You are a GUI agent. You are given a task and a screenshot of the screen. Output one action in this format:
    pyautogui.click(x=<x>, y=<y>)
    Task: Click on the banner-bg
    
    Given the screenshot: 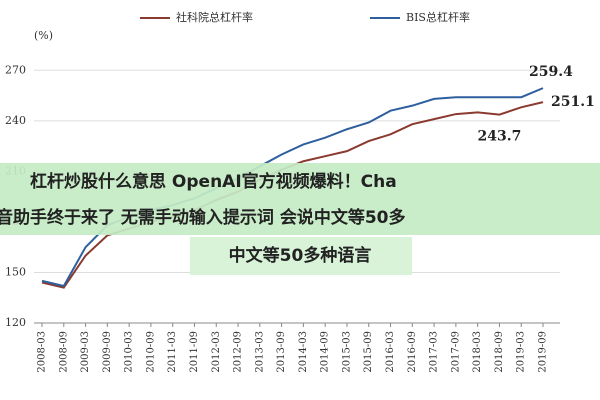 What is the action you would take?
    pyautogui.click(x=301, y=256)
    